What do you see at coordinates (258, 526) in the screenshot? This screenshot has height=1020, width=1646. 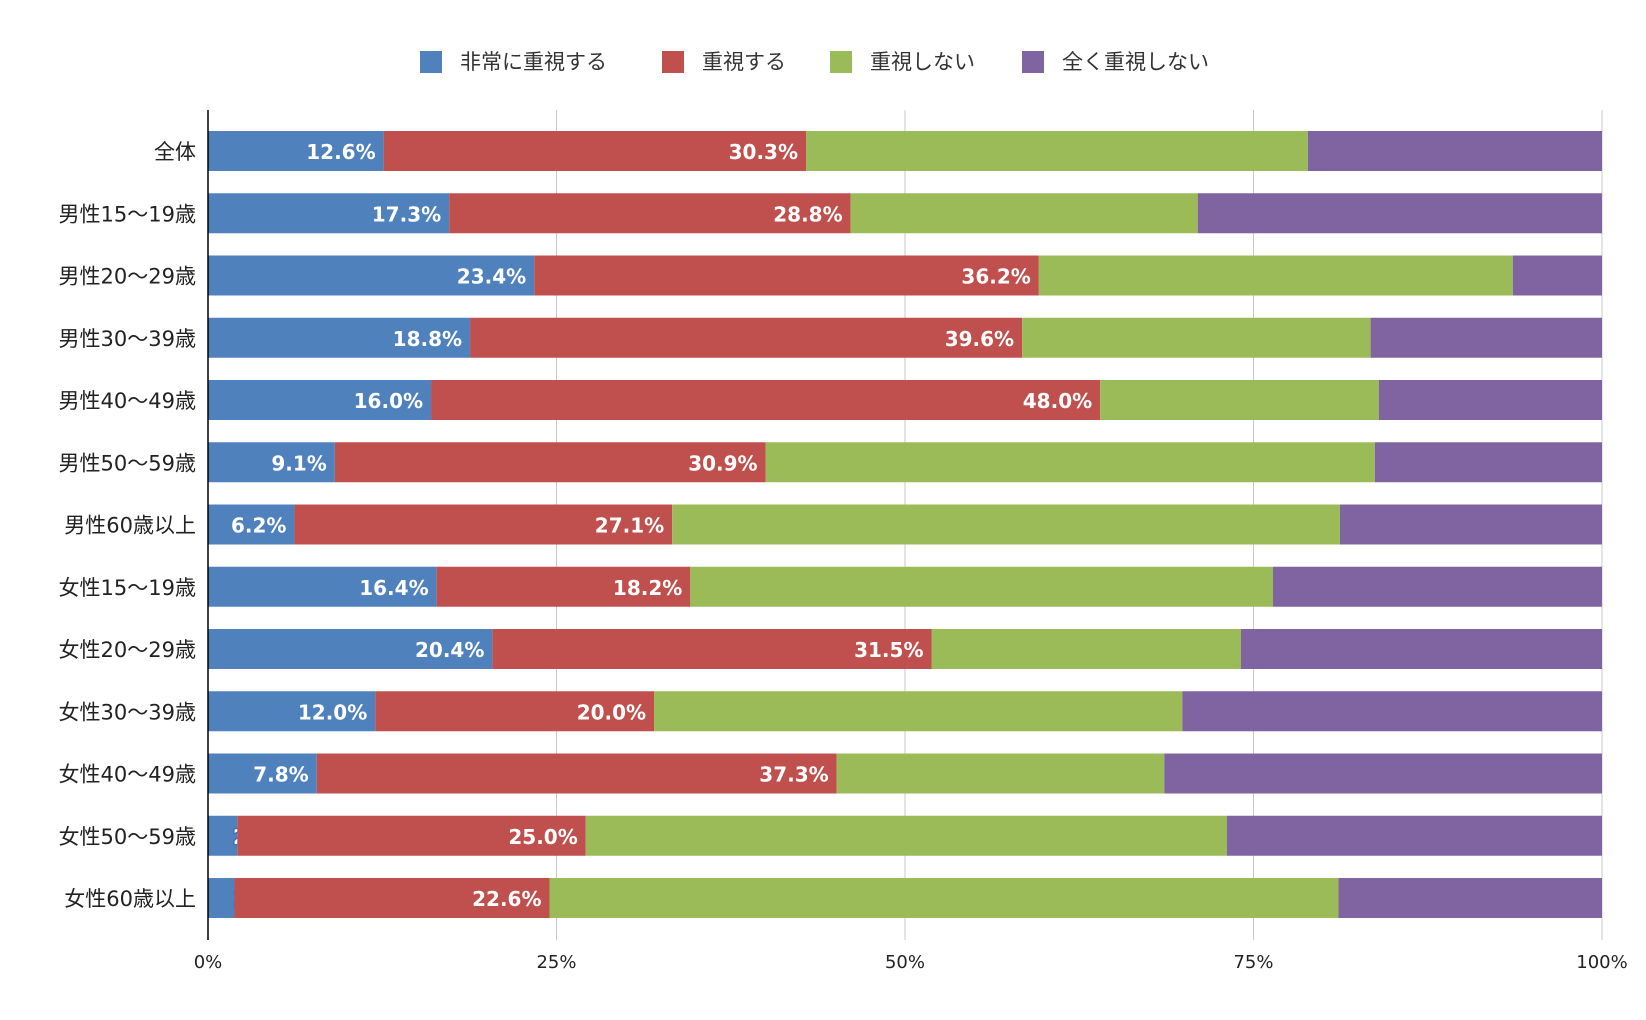 I see `data-label-6-0: 6.2%` at bounding box center [258, 526].